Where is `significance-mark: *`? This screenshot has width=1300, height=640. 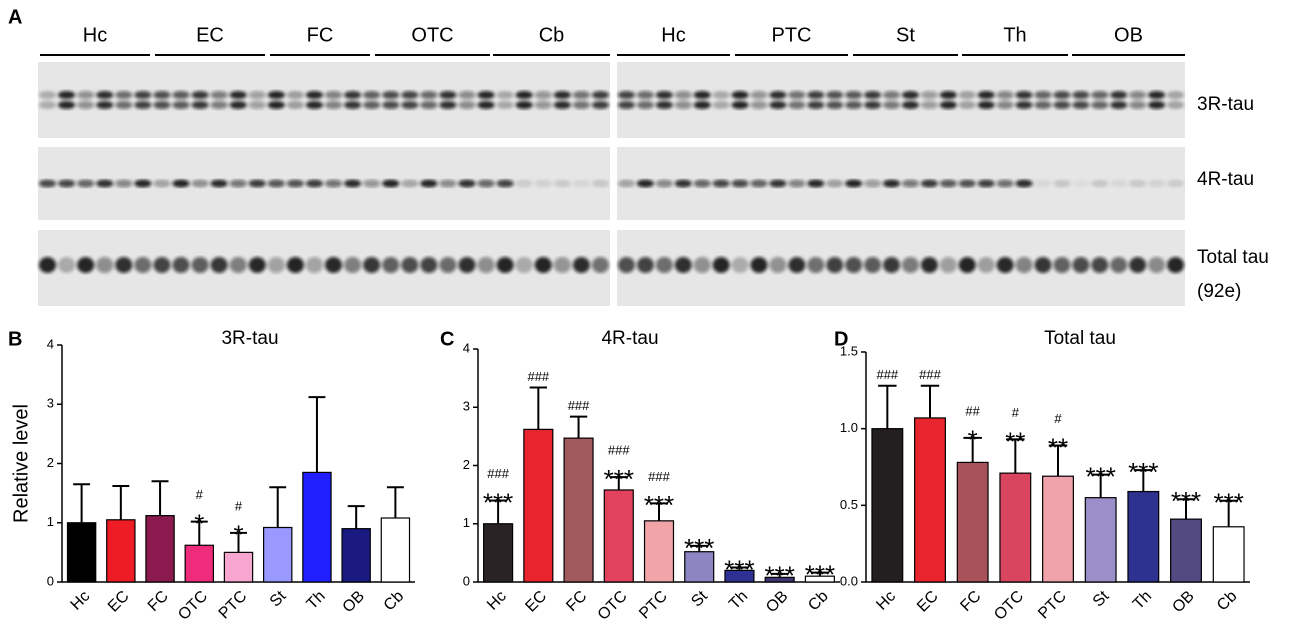
significance-mark: * is located at coordinates (199, 523).